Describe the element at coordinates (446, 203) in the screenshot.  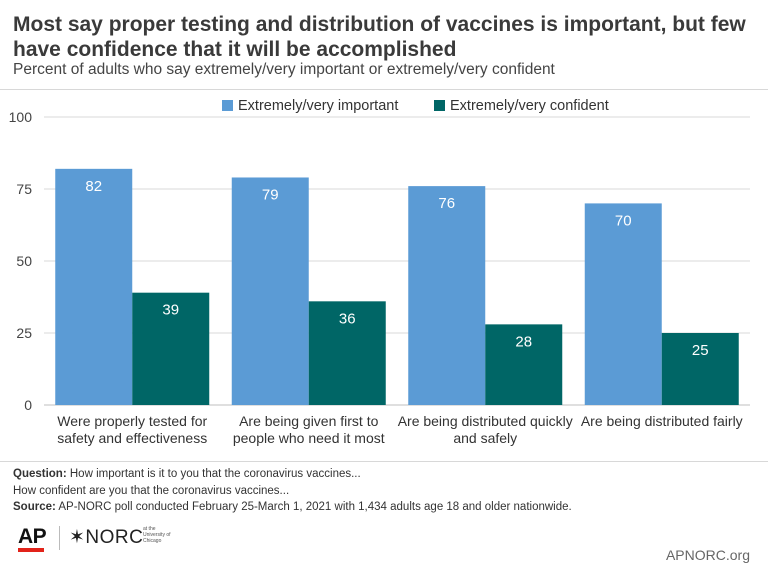
I see `data-label: 76` at that location.